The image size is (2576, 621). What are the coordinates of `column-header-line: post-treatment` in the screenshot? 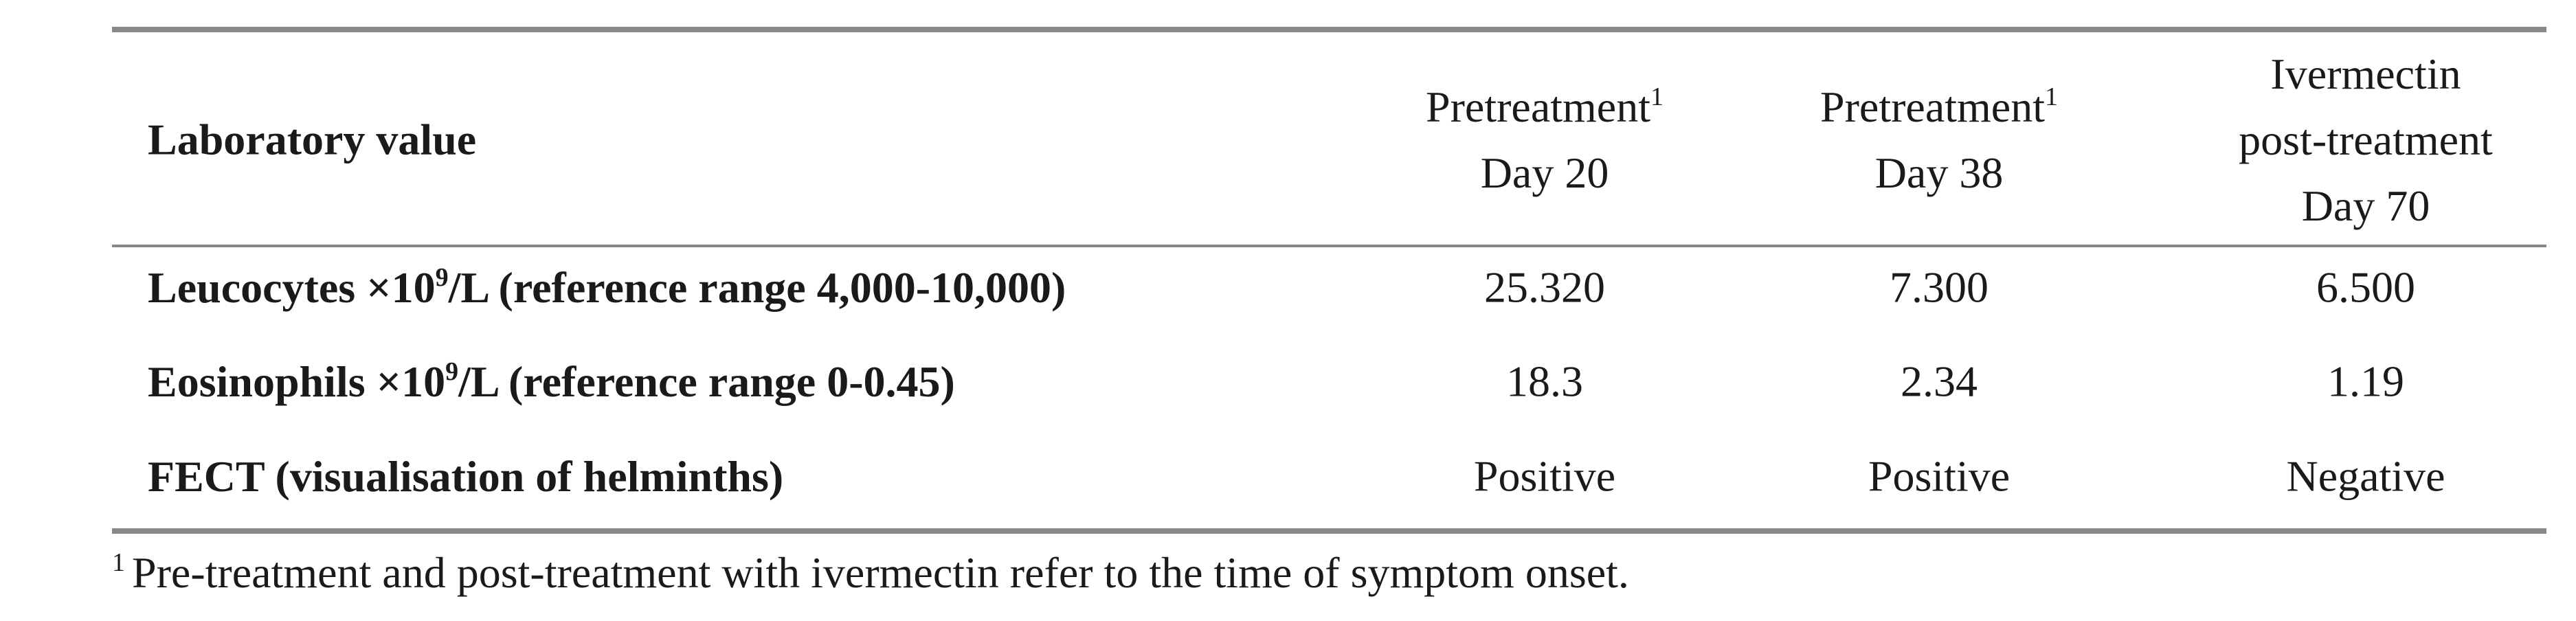 It's located at (2366, 139).